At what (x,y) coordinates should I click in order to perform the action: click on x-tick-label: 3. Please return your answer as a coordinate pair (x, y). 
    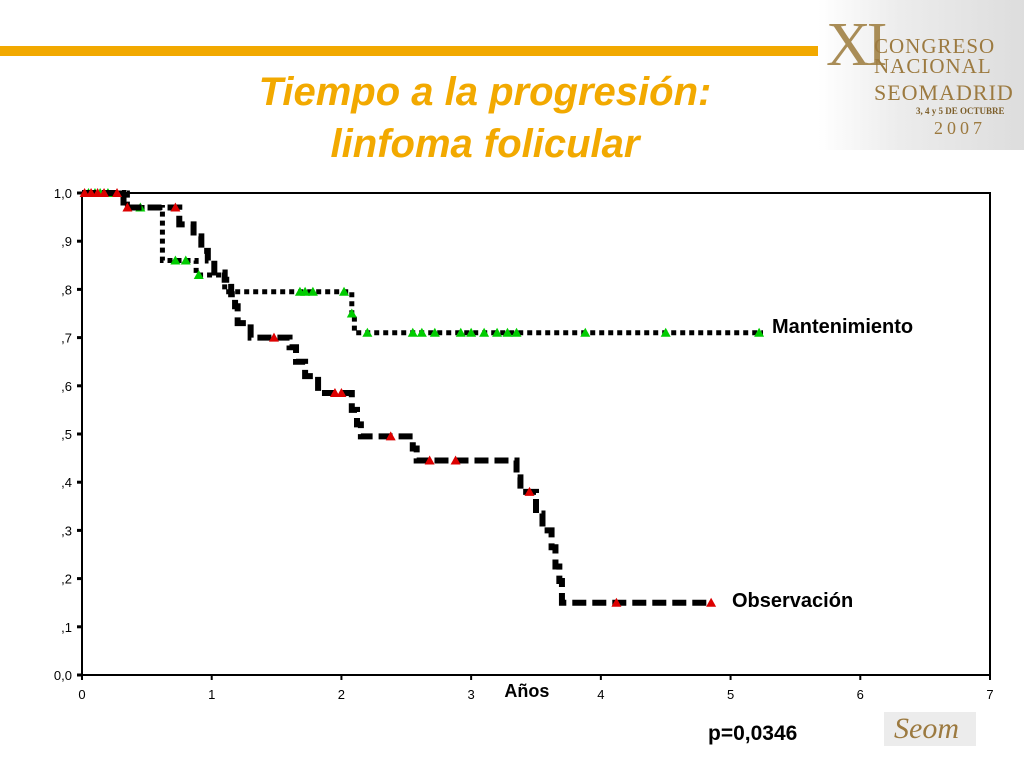
    Looking at the image, I should click on (471, 694).